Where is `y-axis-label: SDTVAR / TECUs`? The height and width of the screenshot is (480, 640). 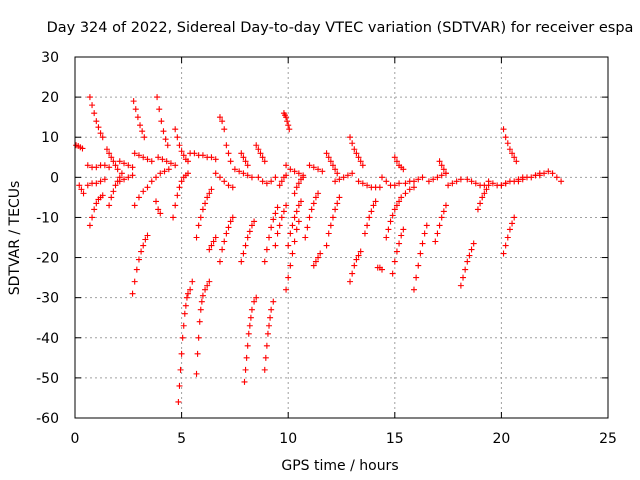
y-axis-label: SDTVAR / TECUs is located at coordinates (15, 238).